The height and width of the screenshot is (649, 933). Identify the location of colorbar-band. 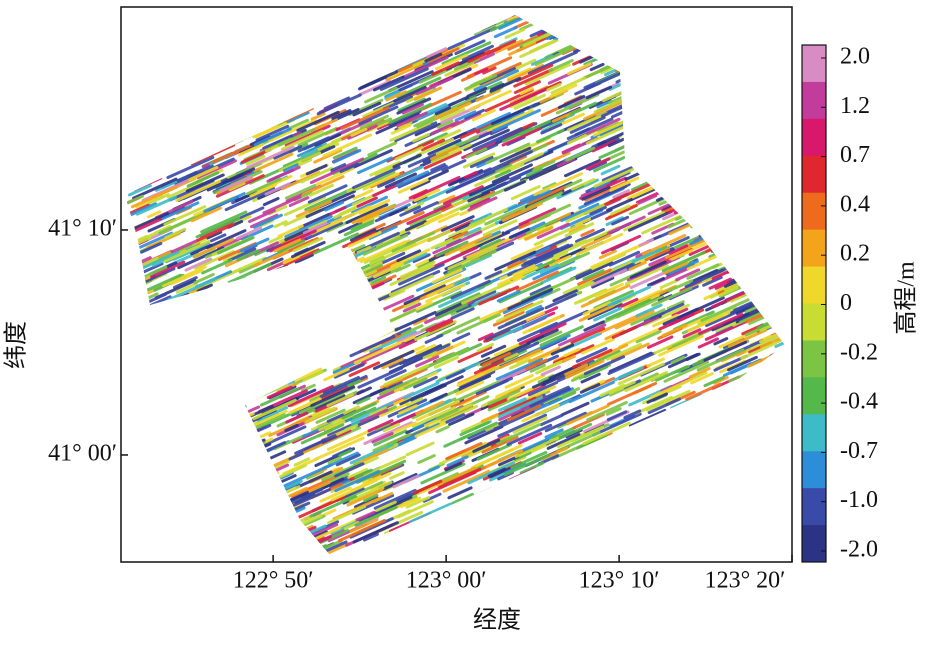
(814, 285).